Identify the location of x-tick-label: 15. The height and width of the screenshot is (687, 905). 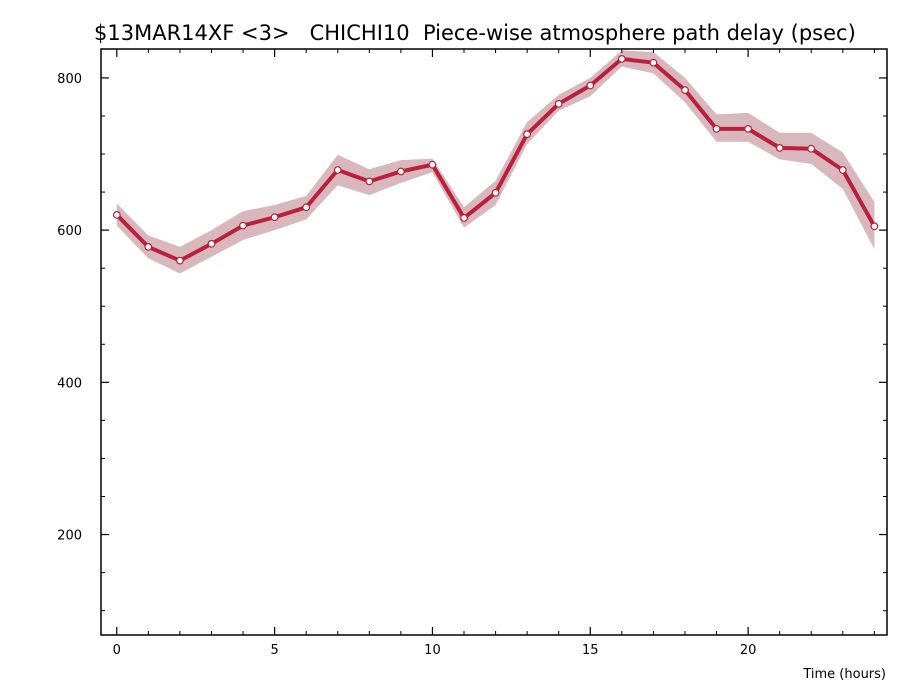
(590, 650).